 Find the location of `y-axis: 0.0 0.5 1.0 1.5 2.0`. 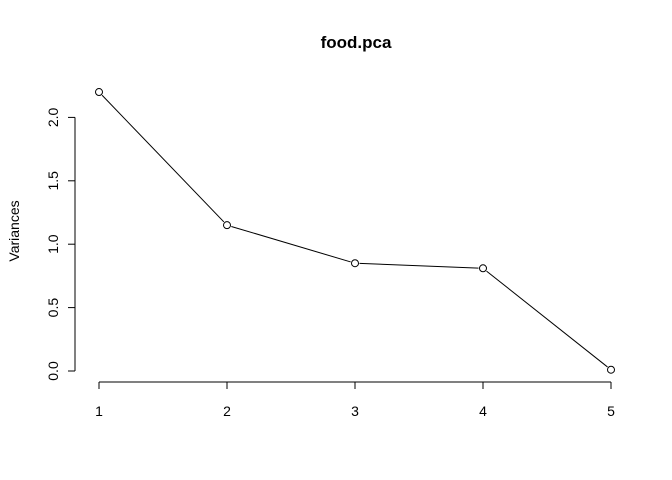

y-axis: 0.0 0.5 1.0 1.5 2.0 is located at coordinates (60, 244).